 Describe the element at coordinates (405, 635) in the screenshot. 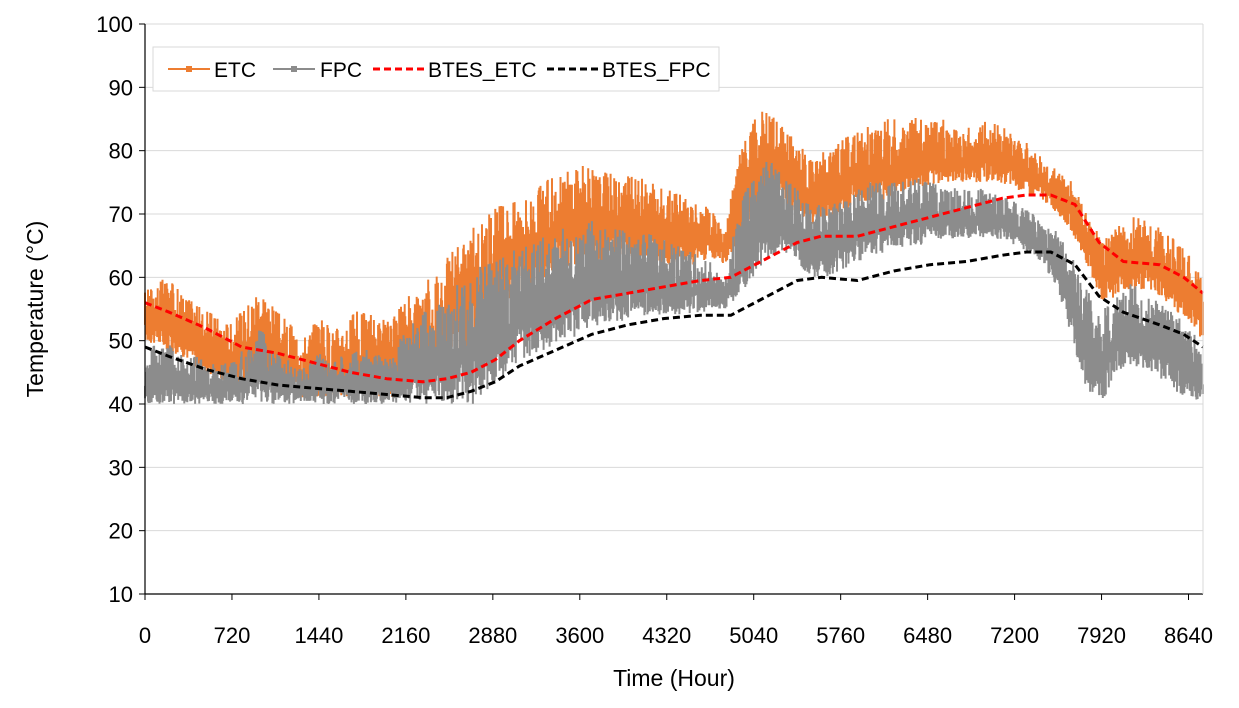

I see `x-tick-label-2160: 2160` at that location.